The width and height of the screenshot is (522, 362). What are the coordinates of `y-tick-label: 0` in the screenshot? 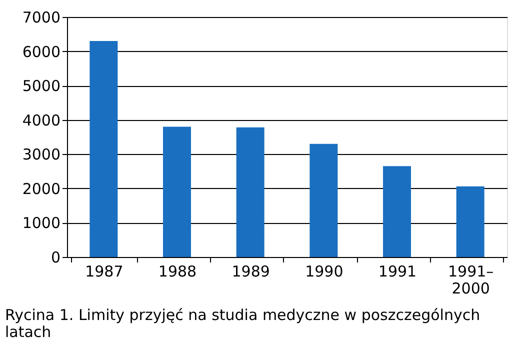 It's located at (55, 257).